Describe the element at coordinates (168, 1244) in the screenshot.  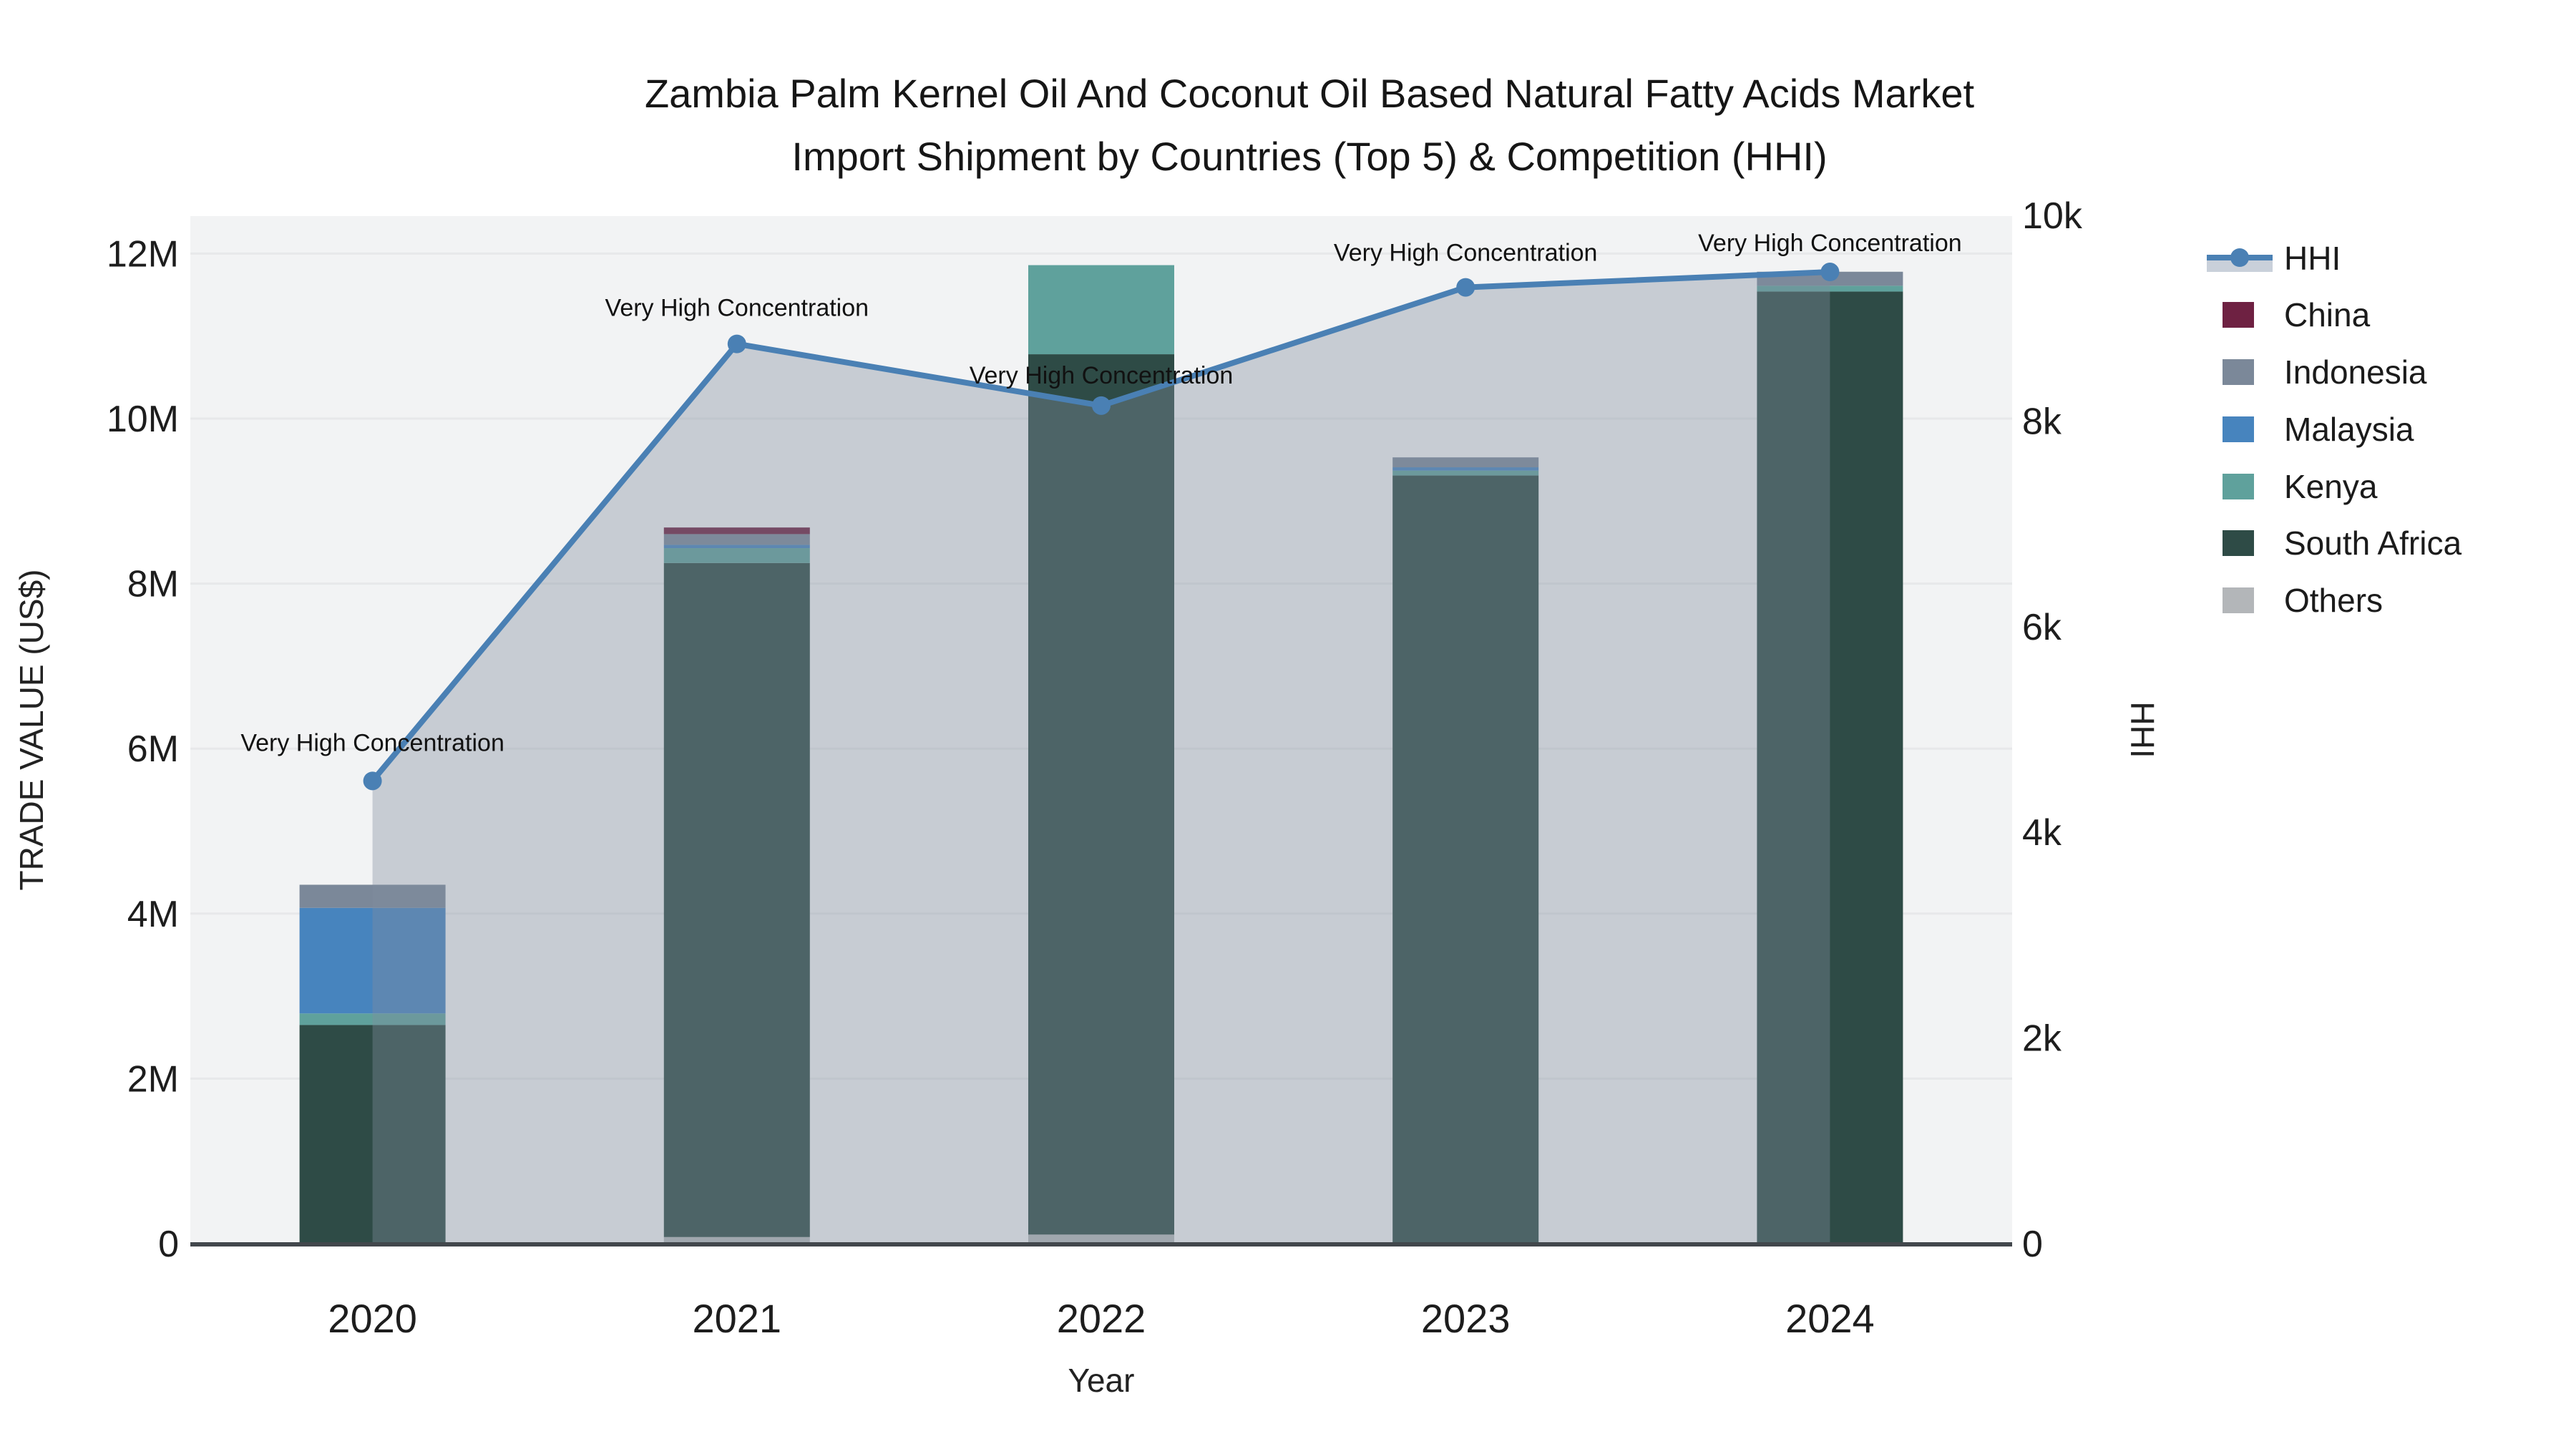
I see `y-left-tick-0: 0` at that location.